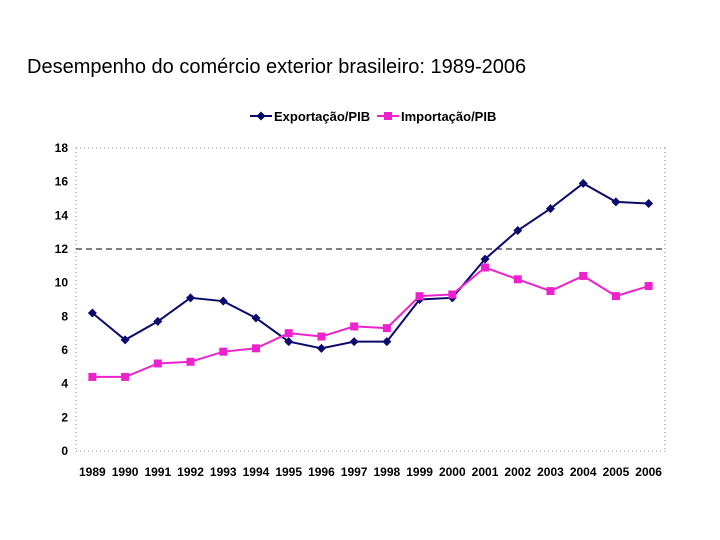 Image resolution: width=720 pixels, height=540 pixels. I want to click on y-tick-label: 4, so click(64, 384).